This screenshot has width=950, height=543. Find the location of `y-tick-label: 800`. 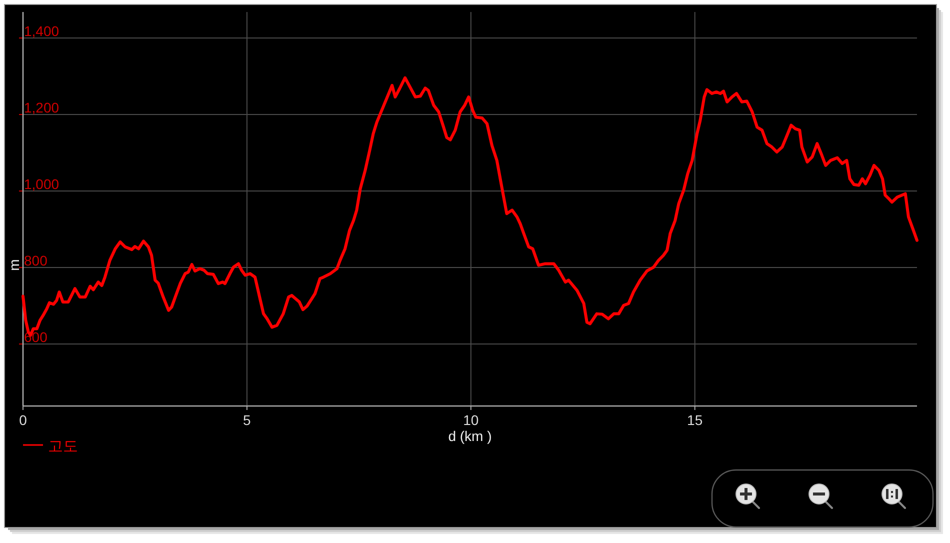

y-tick-label: 800 is located at coordinates (36, 260).